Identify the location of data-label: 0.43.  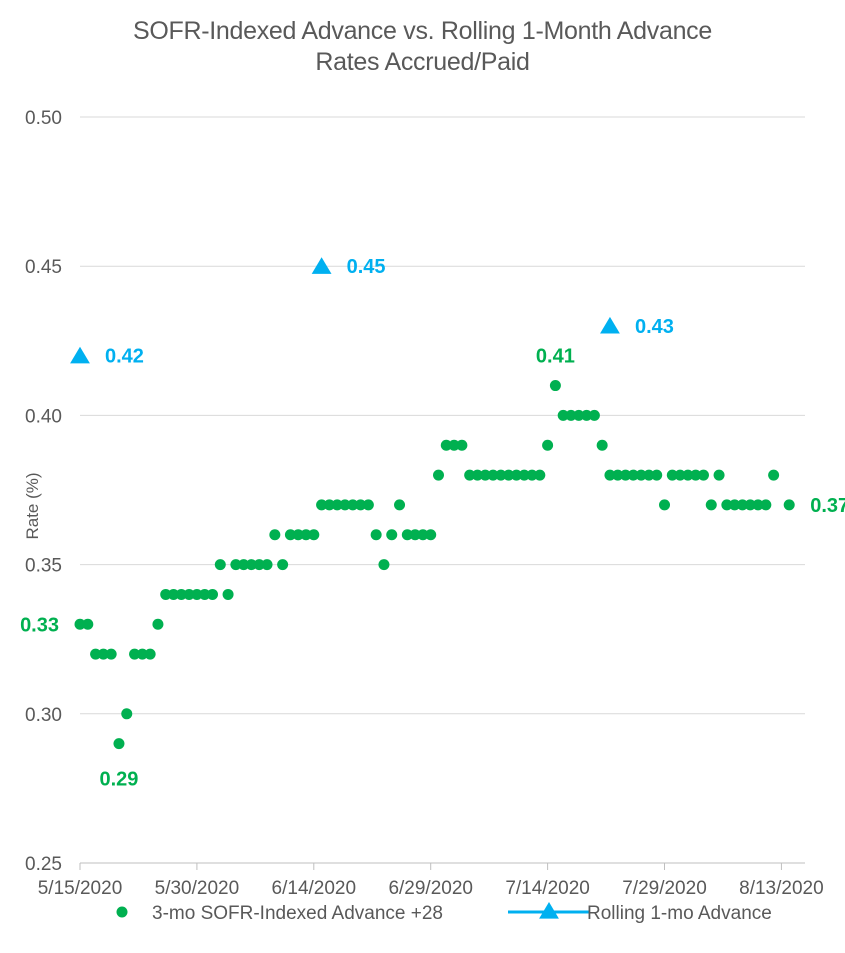
(654, 327).